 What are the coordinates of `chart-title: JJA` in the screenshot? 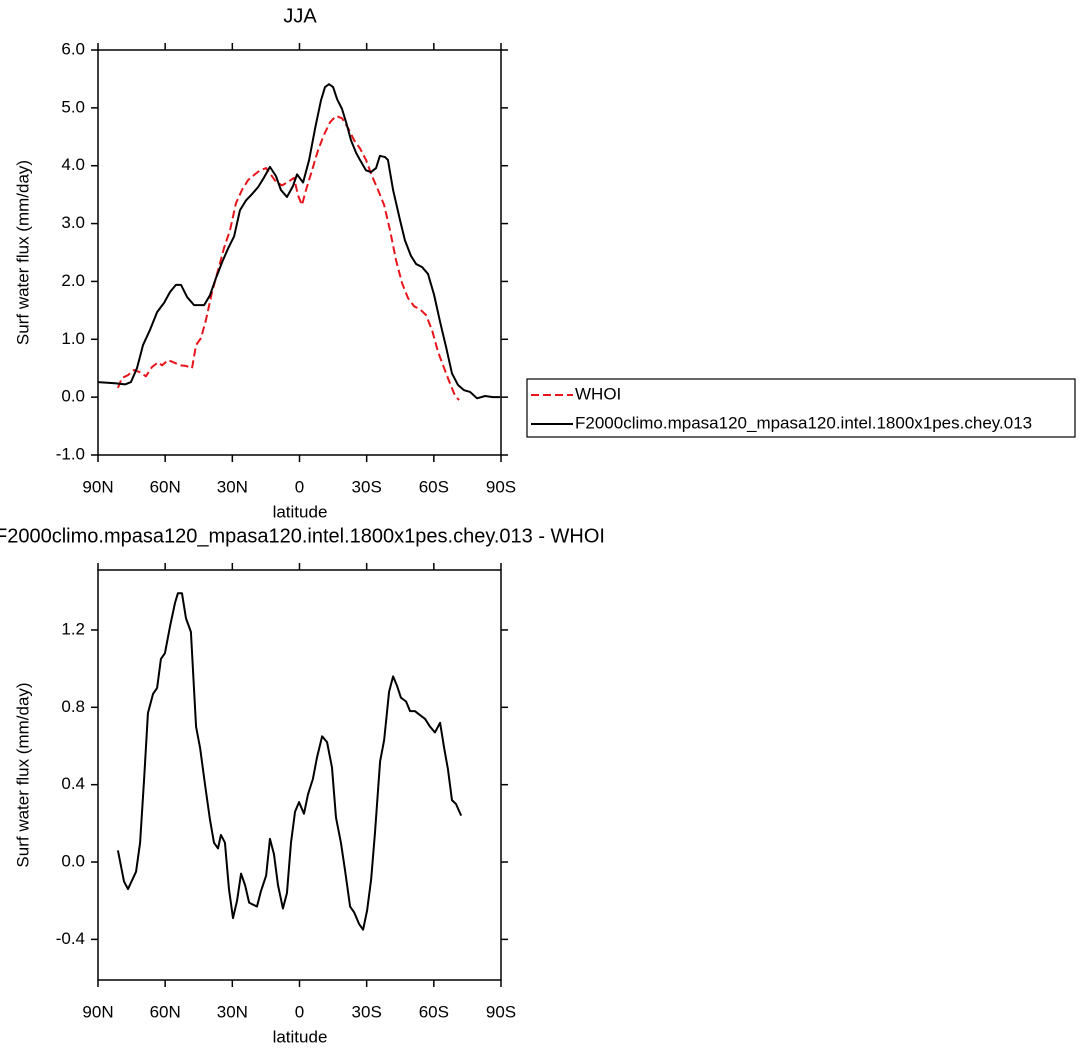 It's located at (300, 16).